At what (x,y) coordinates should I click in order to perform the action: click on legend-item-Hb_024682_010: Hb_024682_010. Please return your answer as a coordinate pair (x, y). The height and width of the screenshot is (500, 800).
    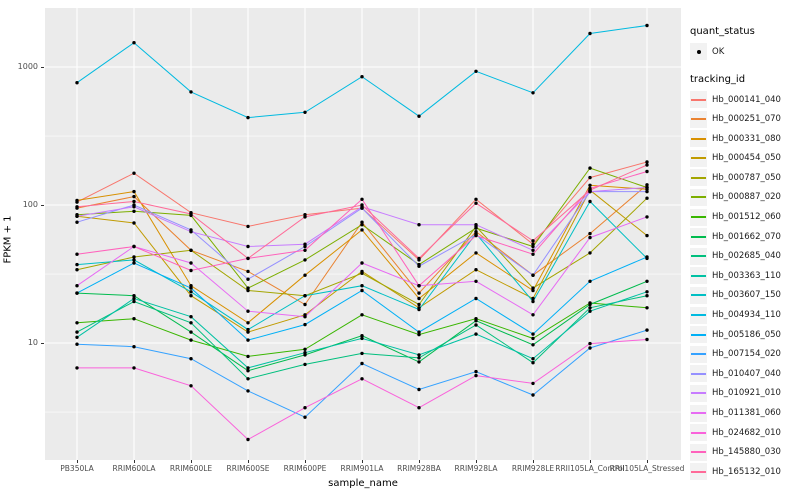
    Looking at the image, I should click on (744, 433).